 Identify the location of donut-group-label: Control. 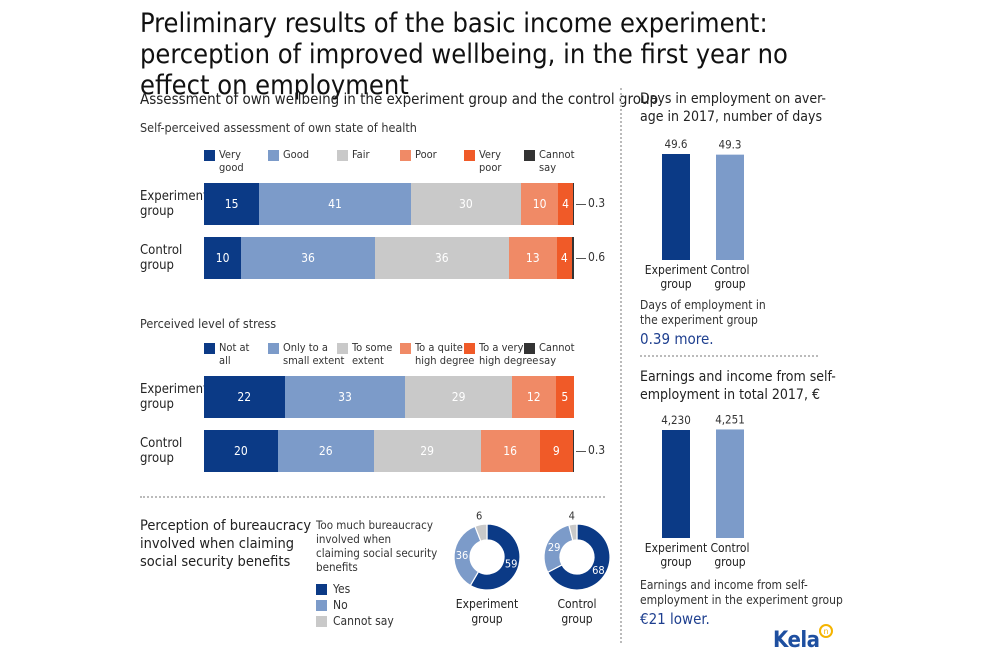
(577, 604).